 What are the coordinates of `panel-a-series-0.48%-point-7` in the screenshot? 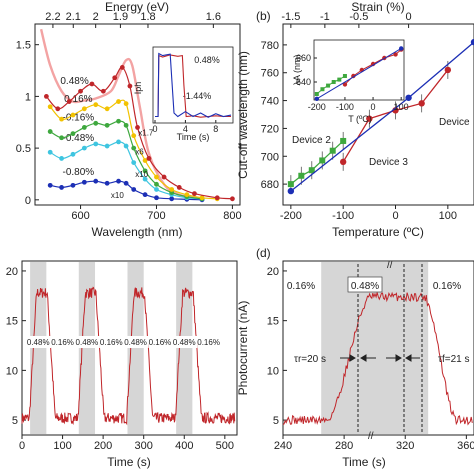 It's located at (122, 67).